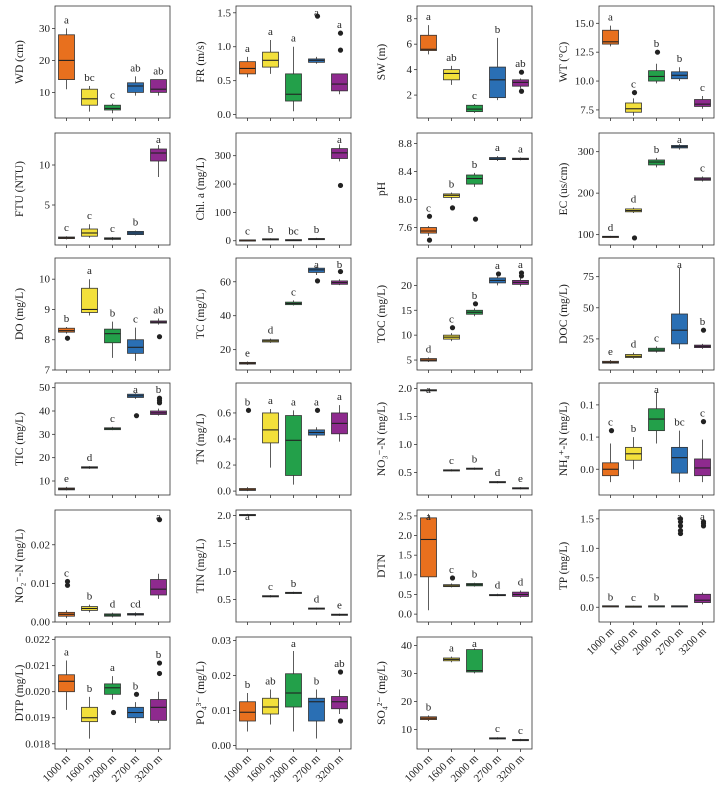  I want to click on y-tick-label: 0.02, so click(40, 545).